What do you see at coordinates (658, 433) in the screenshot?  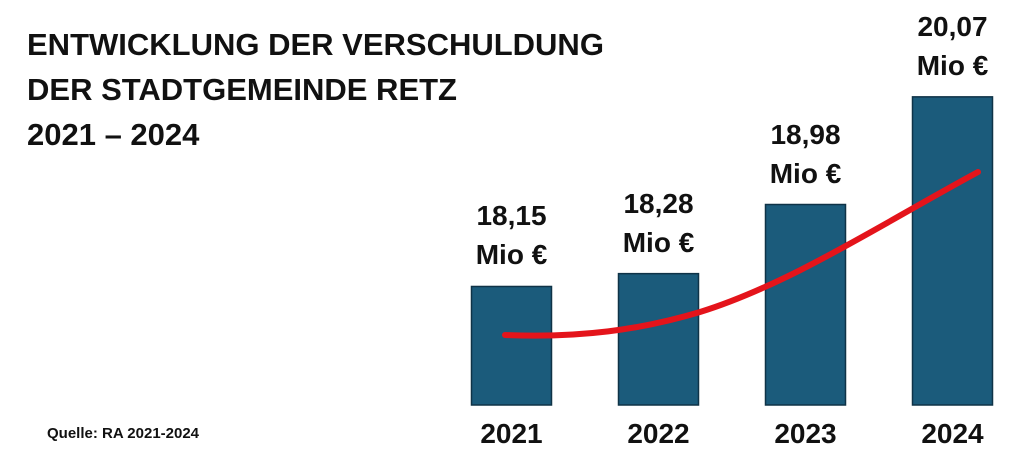 I see `x-tick-label: 2022` at bounding box center [658, 433].